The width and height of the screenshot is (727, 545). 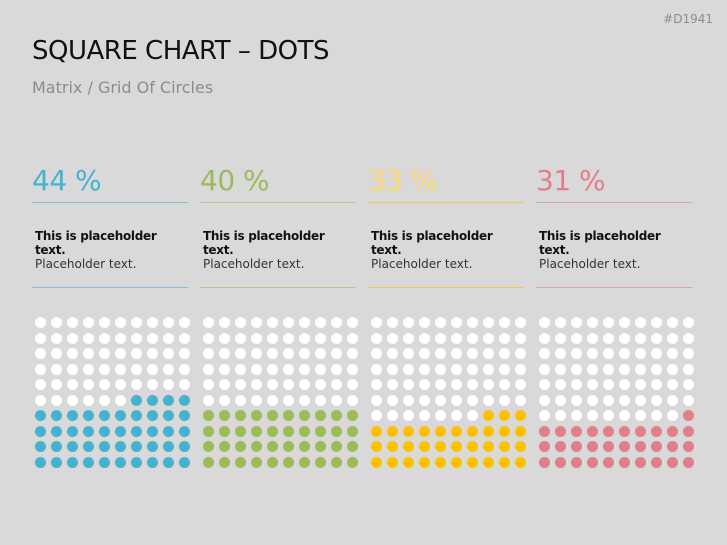 What do you see at coordinates (688, 19) in the screenshot?
I see `slide-code: #D1941` at bounding box center [688, 19].